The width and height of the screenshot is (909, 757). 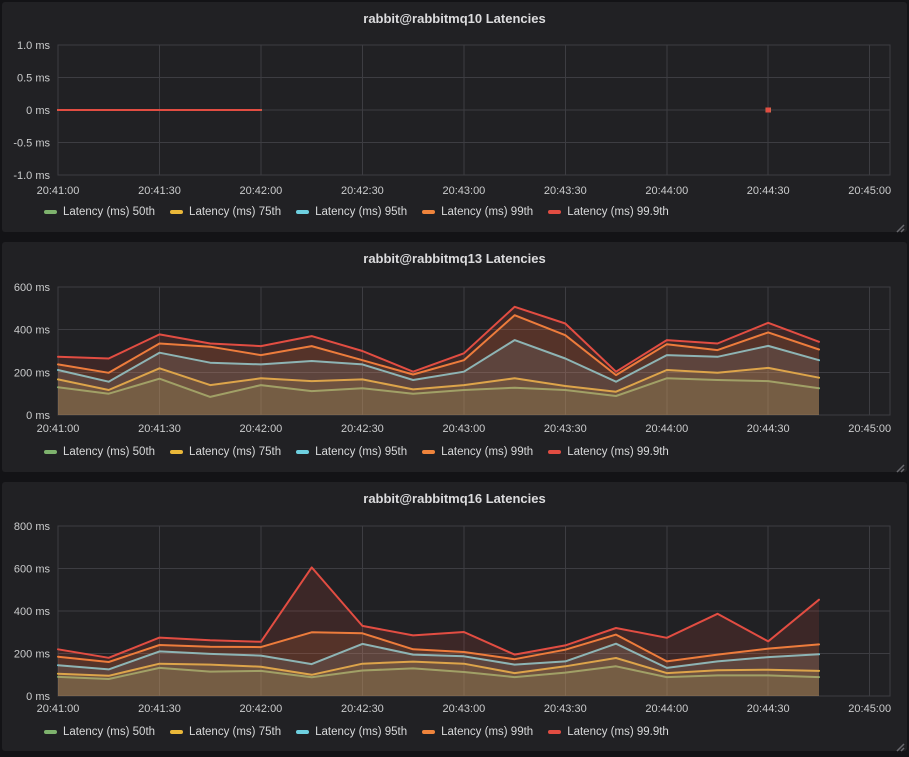 What do you see at coordinates (34, 79) in the screenshot?
I see `y-axis-tick: 0.5 ms` at bounding box center [34, 79].